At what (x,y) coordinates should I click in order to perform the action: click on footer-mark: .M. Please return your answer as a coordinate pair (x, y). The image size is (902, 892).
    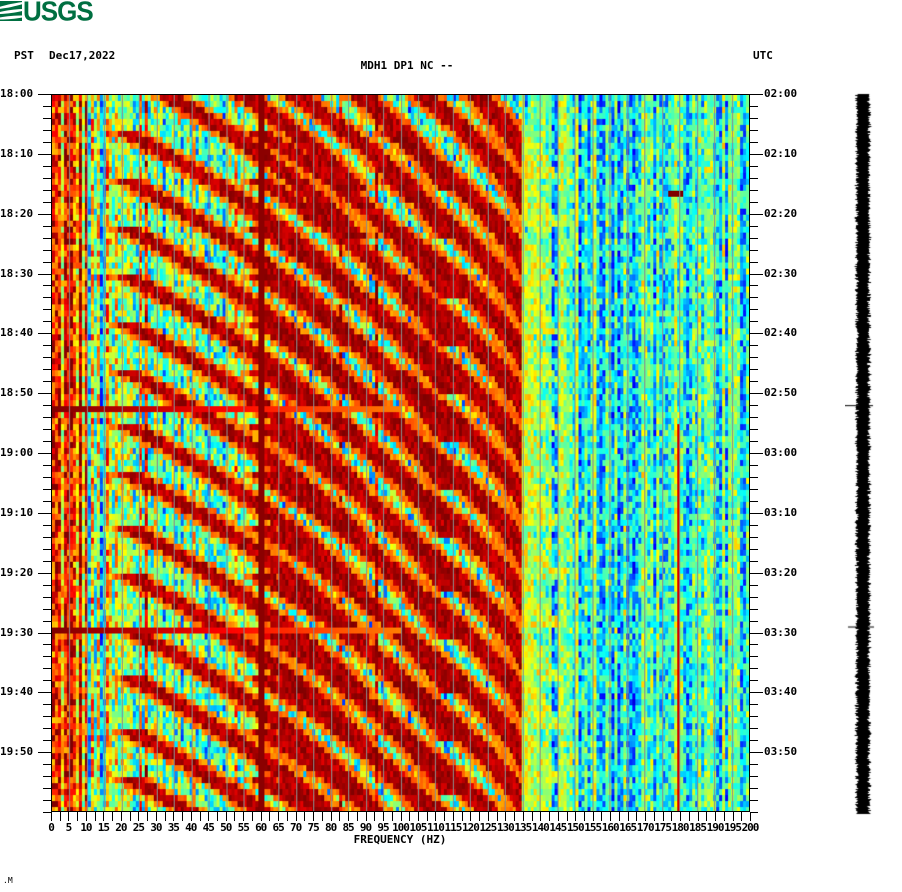
    Looking at the image, I should click on (8, 880).